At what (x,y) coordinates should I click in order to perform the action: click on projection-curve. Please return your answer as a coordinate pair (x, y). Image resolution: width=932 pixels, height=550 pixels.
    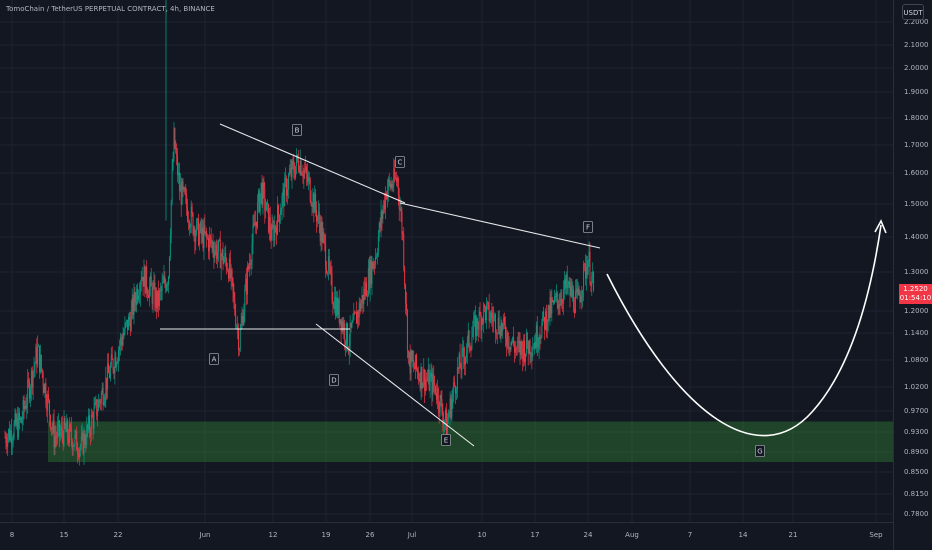
    Looking at the image, I should click on (744, 330).